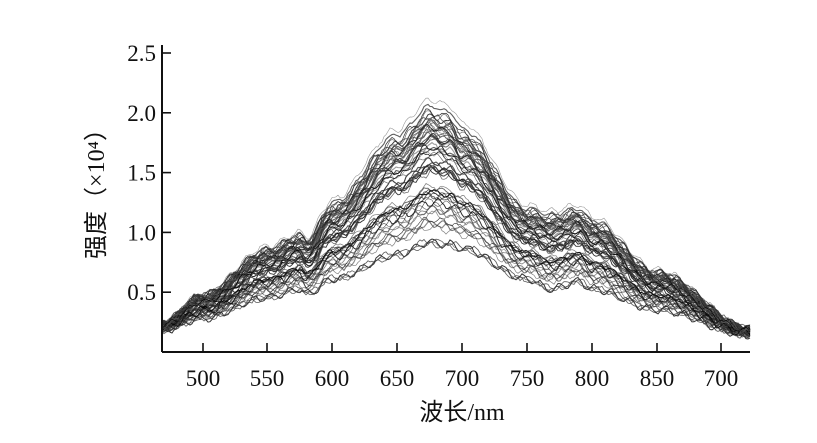 The height and width of the screenshot is (443, 817). What do you see at coordinates (397, 378) in the screenshot?
I see `x-tick-label: 650` at bounding box center [397, 378].